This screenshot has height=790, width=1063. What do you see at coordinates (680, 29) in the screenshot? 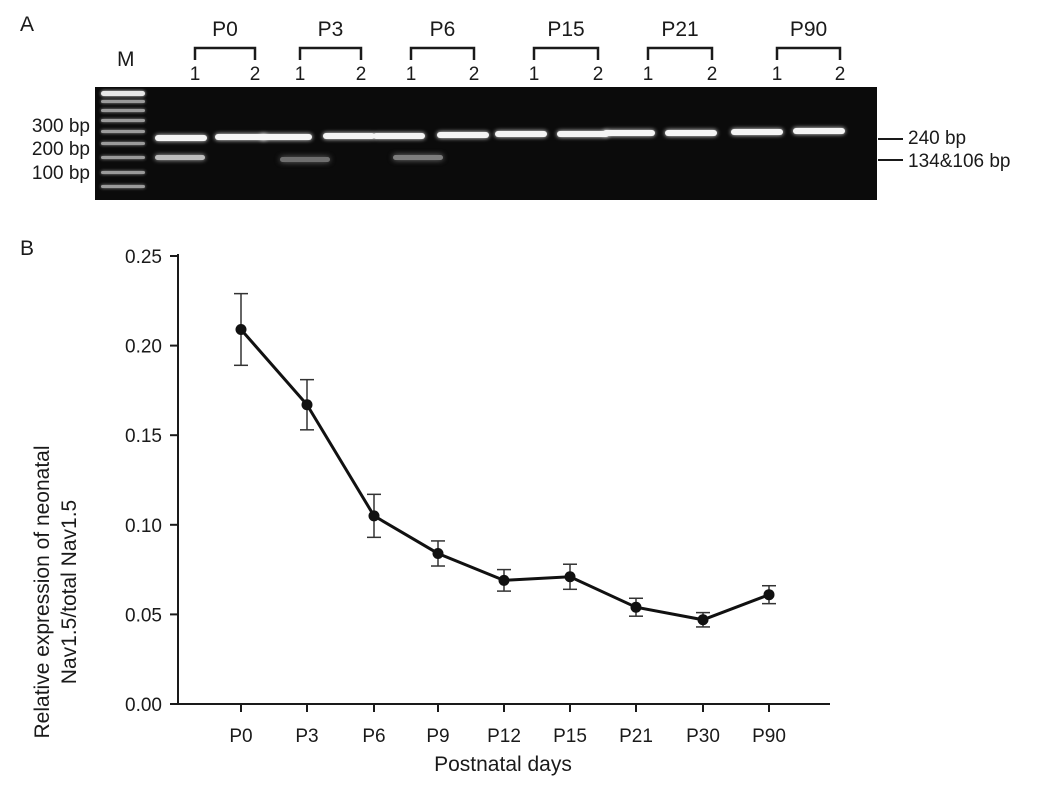
I see `group-label-p21: P21` at bounding box center [680, 29].